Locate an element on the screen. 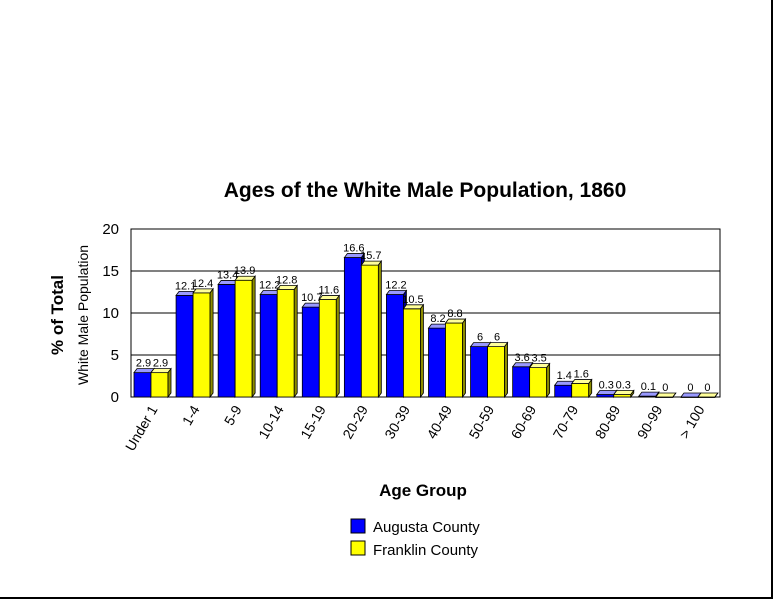 This screenshot has height=600, width=773. x-tick-label: 20-29 is located at coordinates (355, 421).